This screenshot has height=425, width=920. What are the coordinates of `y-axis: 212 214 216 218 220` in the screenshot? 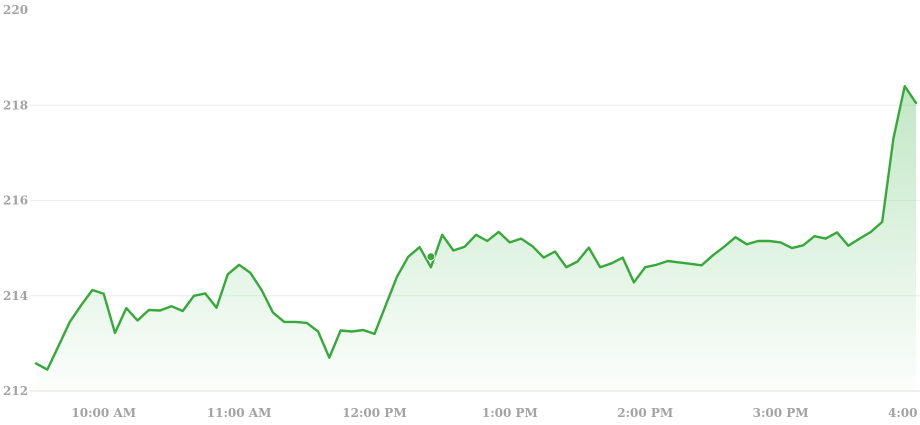 It's located at (15, 200).